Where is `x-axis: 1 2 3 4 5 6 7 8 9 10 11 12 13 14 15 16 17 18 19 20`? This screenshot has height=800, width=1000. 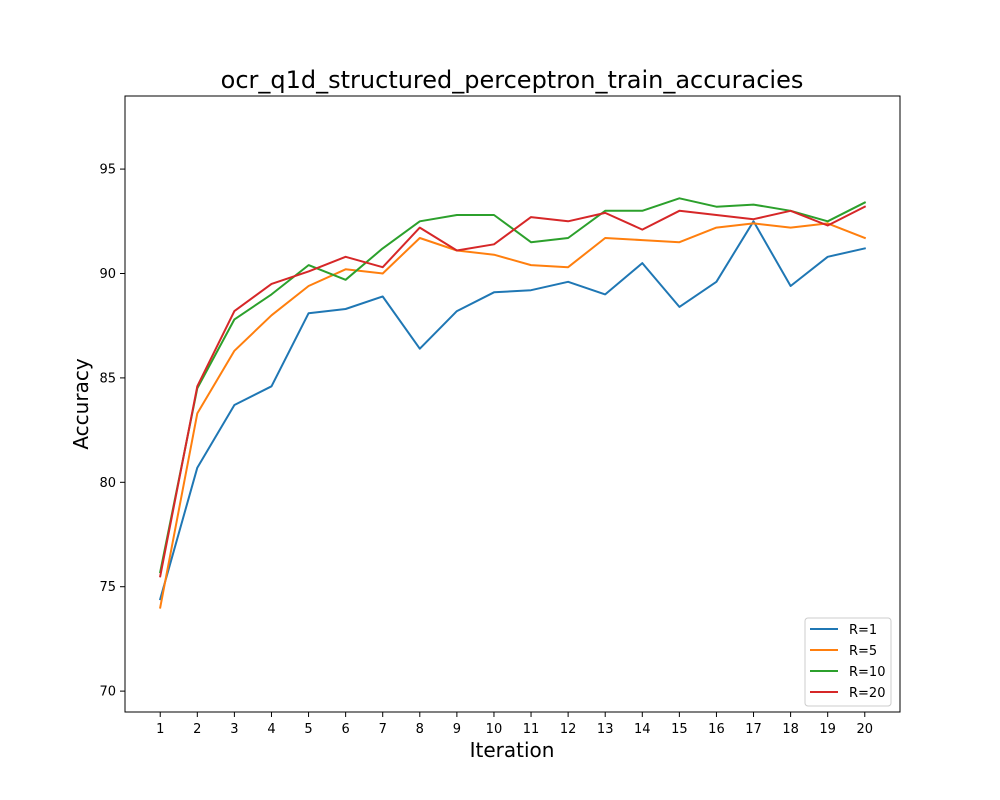 x-axis: 1 2 3 4 5 6 7 8 9 10 11 12 13 14 15 16 17 18 19 20 is located at coordinates (514, 724).